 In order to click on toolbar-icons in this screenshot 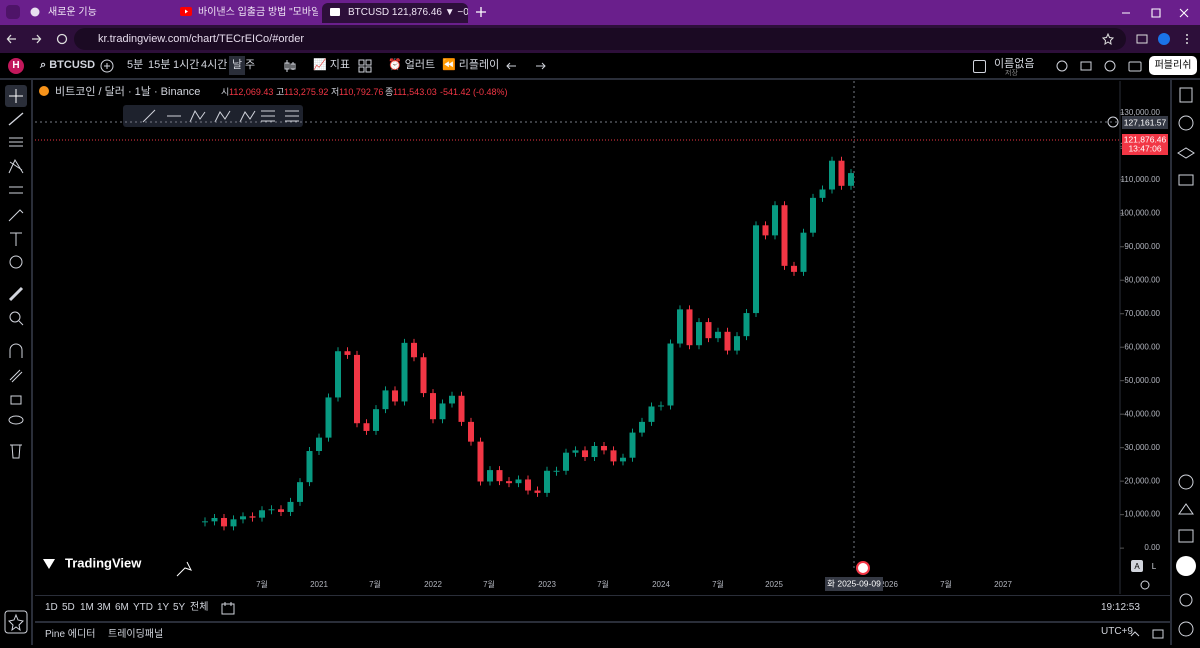, I will do `click(1100, 66)`.